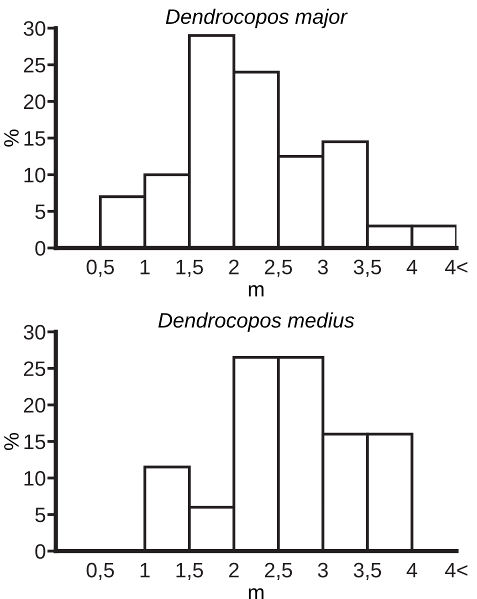 Image resolution: width=477 pixels, height=599 pixels. Describe the element at coordinates (257, 18) in the screenshot. I see `chart-title: Dendrocopos major` at that location.